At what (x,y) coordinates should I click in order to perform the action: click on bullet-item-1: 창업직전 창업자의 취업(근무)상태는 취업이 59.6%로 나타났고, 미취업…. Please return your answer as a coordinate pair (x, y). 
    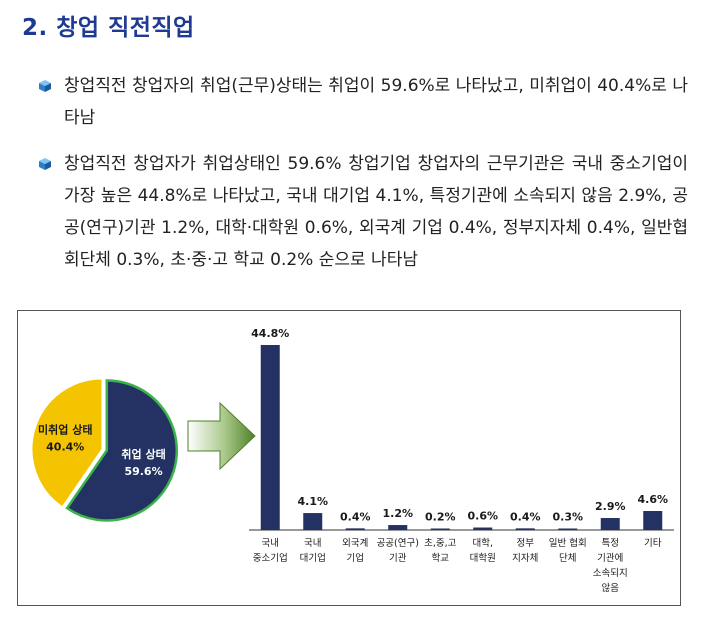
    Looking at the image, I should click on (363, 102).